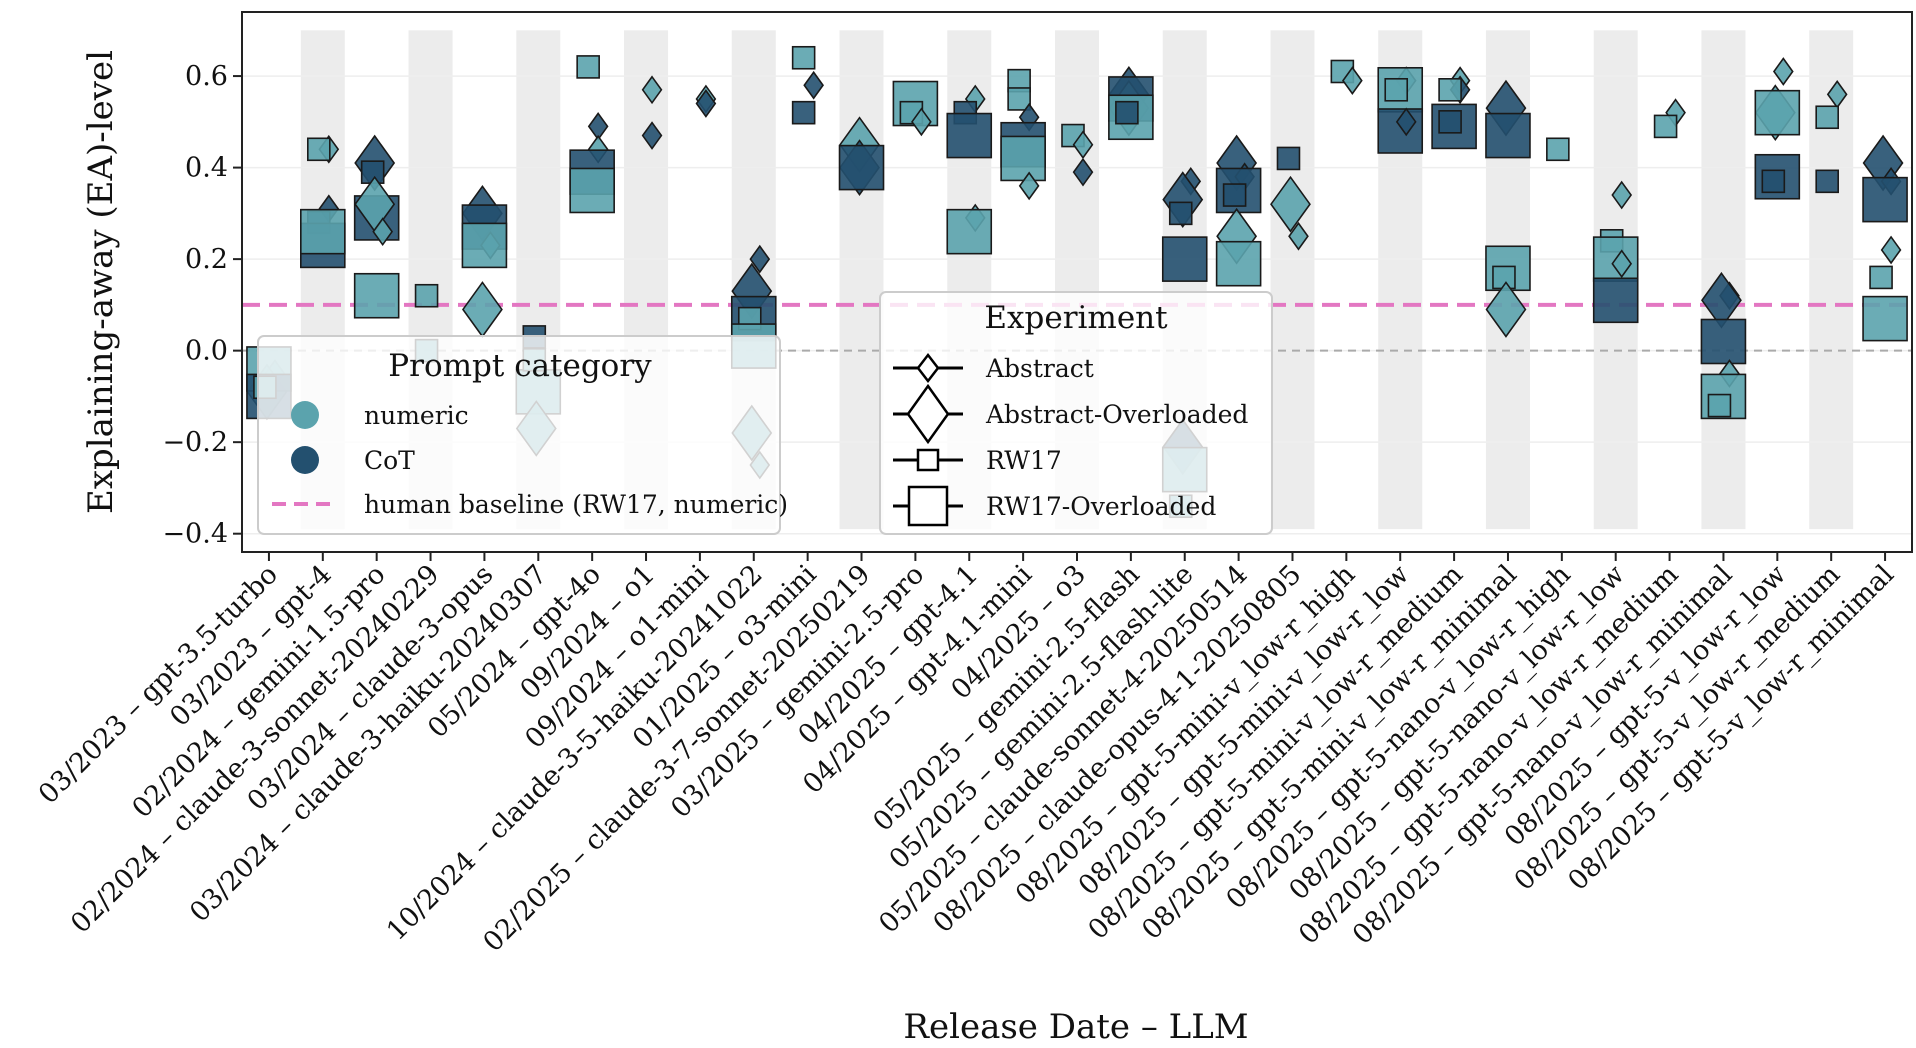 Image resolution: width=1916 pixels, height=1048 pixels. I want to click on legend-experiment-title: Experiment, so click(1076, 318).